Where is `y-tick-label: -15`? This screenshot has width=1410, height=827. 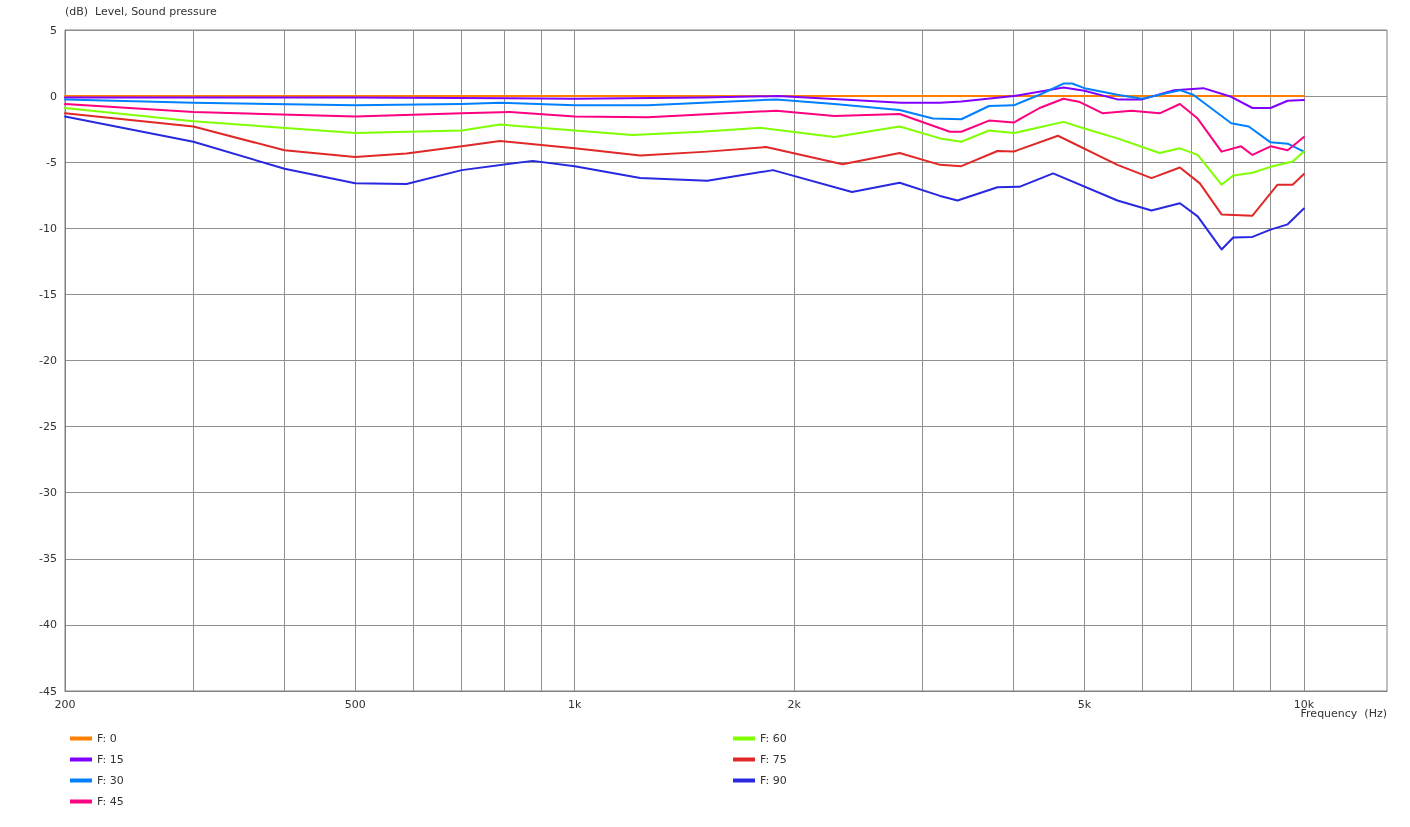 y-tick-label: -15 is located at coordinates (48, 294).